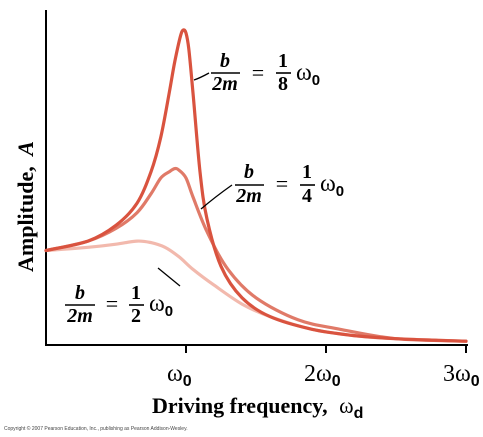 Image resolution: width=483 pixels, height=437 pixels. I want to click on annotation-eighth-omega-sub: 0, so click(316, 80).